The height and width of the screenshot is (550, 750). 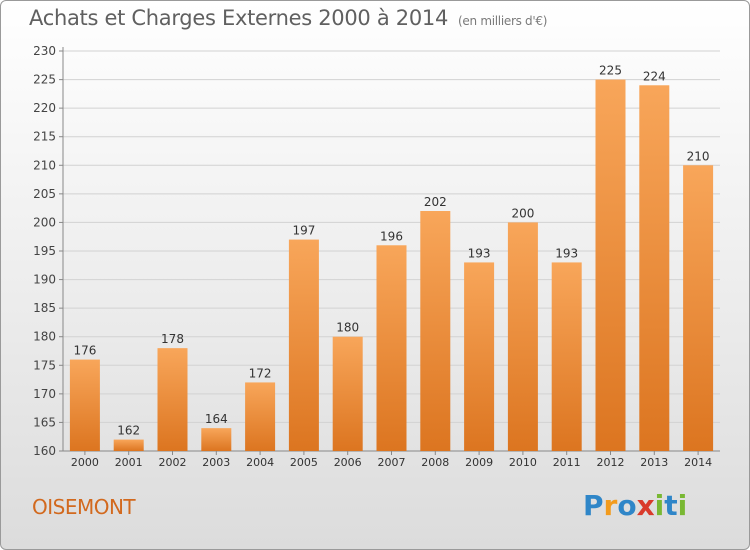 What do you see at coordinates (610, 265) in the screenshot?
I see `bar-2012` at bounding box center [610, 265].